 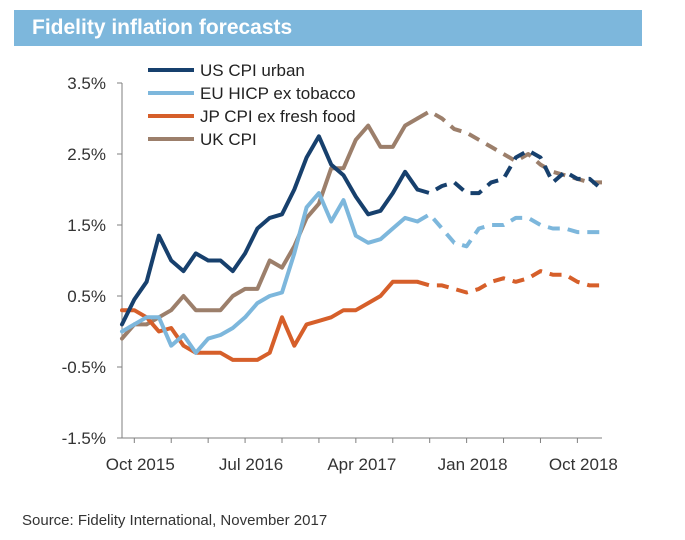 What do you see at coordinates (162, 27) in the screenshot?
I see `chart-title: Fidelity inflation forecasts` at bounding box center [162, 27].